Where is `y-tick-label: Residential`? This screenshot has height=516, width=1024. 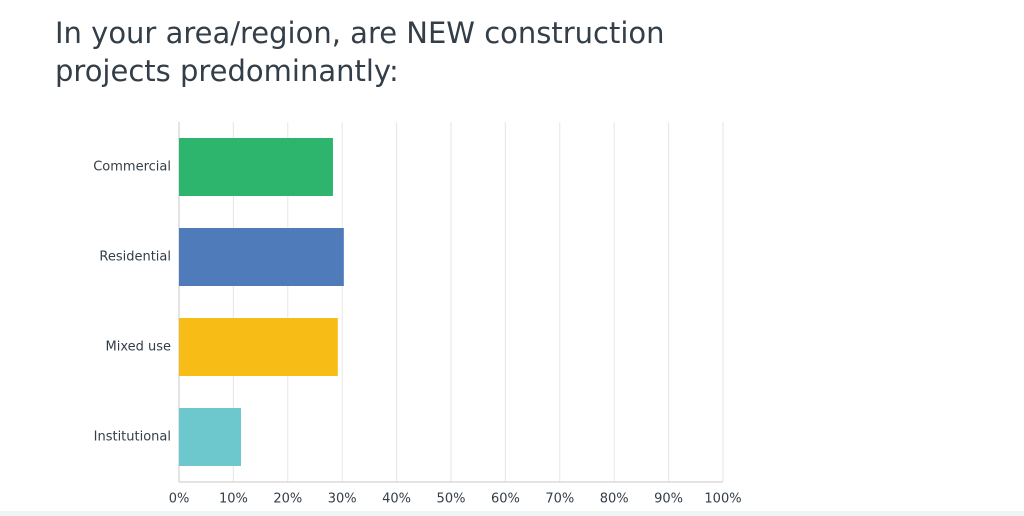
y-tick-label: Residential is located at coordinates (135, 257).